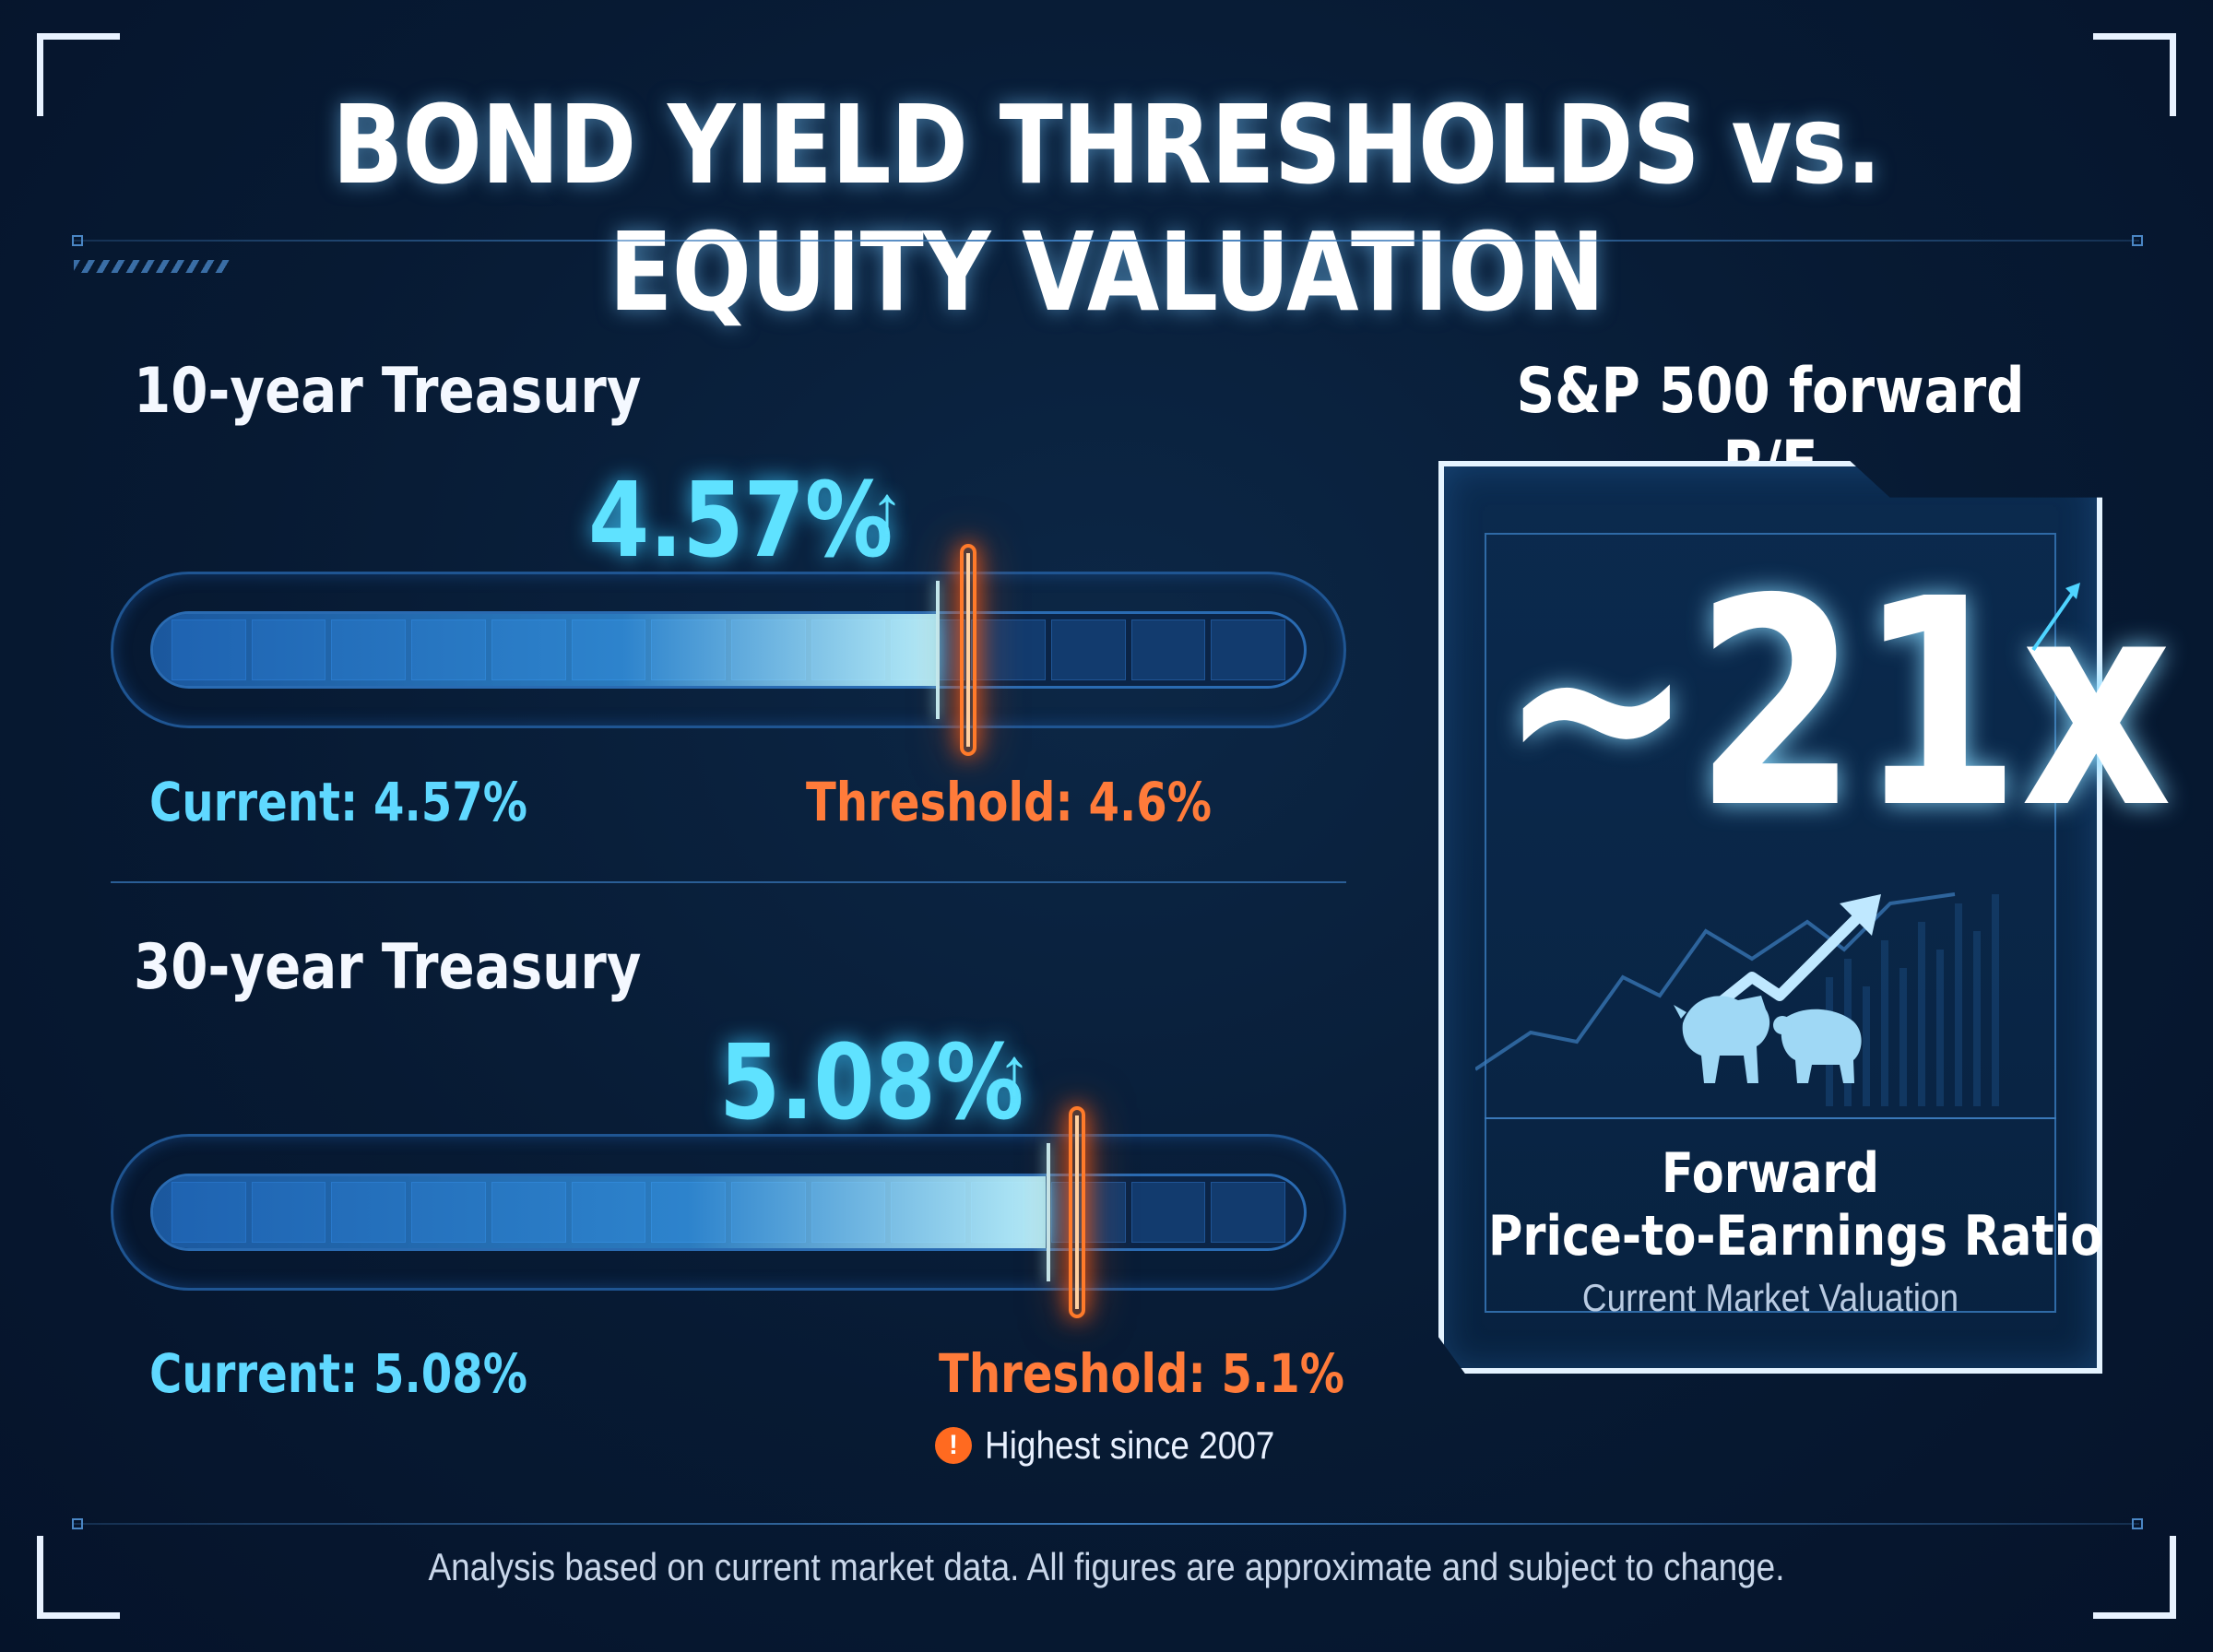  What do you see at coordinates (78, 74) in the screenshot?
I see `frame-corner-top-left` at bounding box center [78, 74].